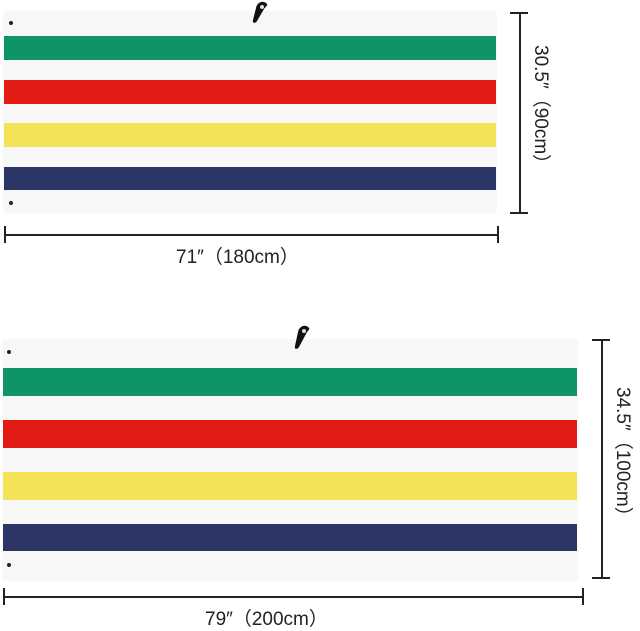 The height and width of the screenshot is (631, 640). Describe the element at coordinates (540, 109) in the screenshot. I see `height-label-small: 30.5″（90cm）` at that location.